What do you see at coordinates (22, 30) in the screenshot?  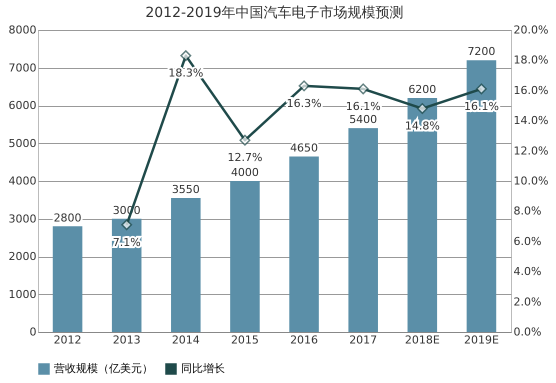 I see `y-tick-label: 8000` at bounding box center [22, 30].